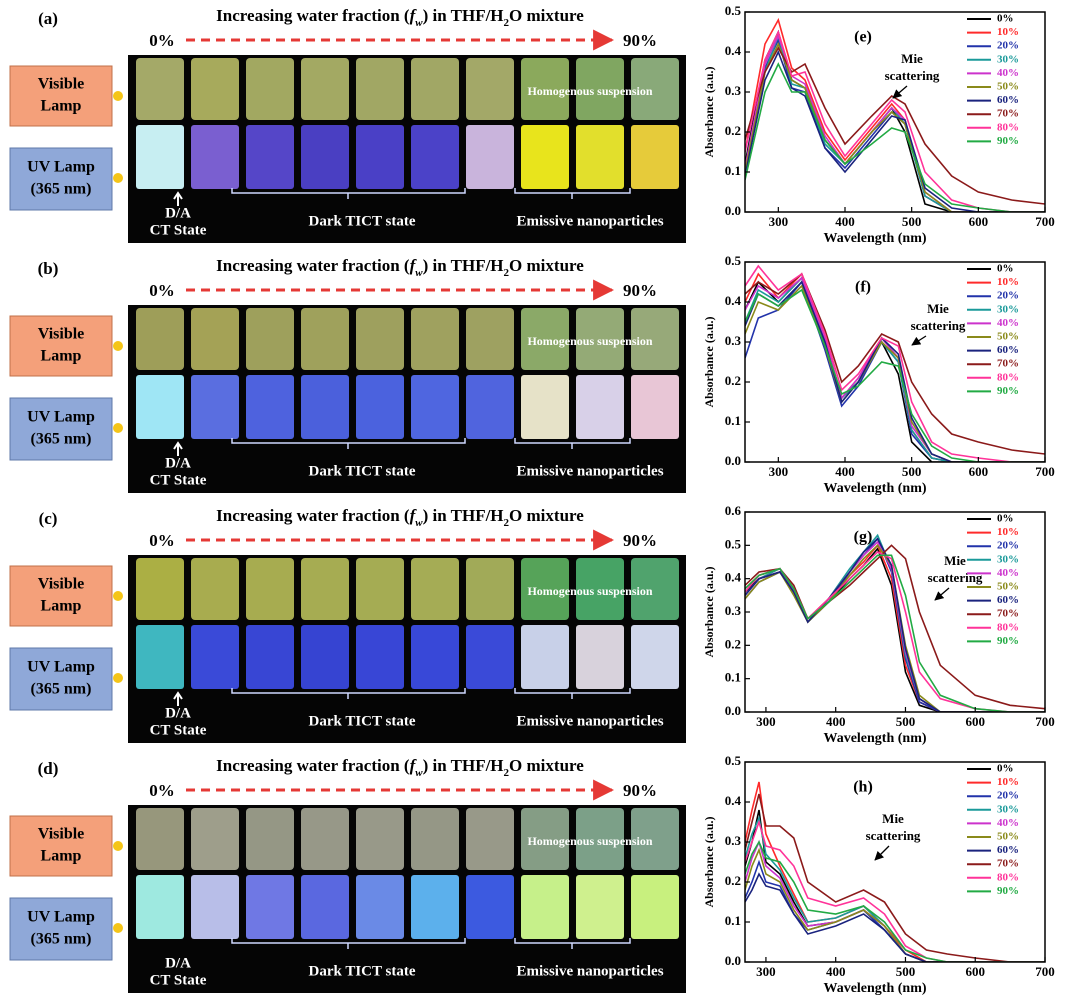 This screenshot has width=1065, height=1001. I want to click on panel-label: (h), so click(863, 787).